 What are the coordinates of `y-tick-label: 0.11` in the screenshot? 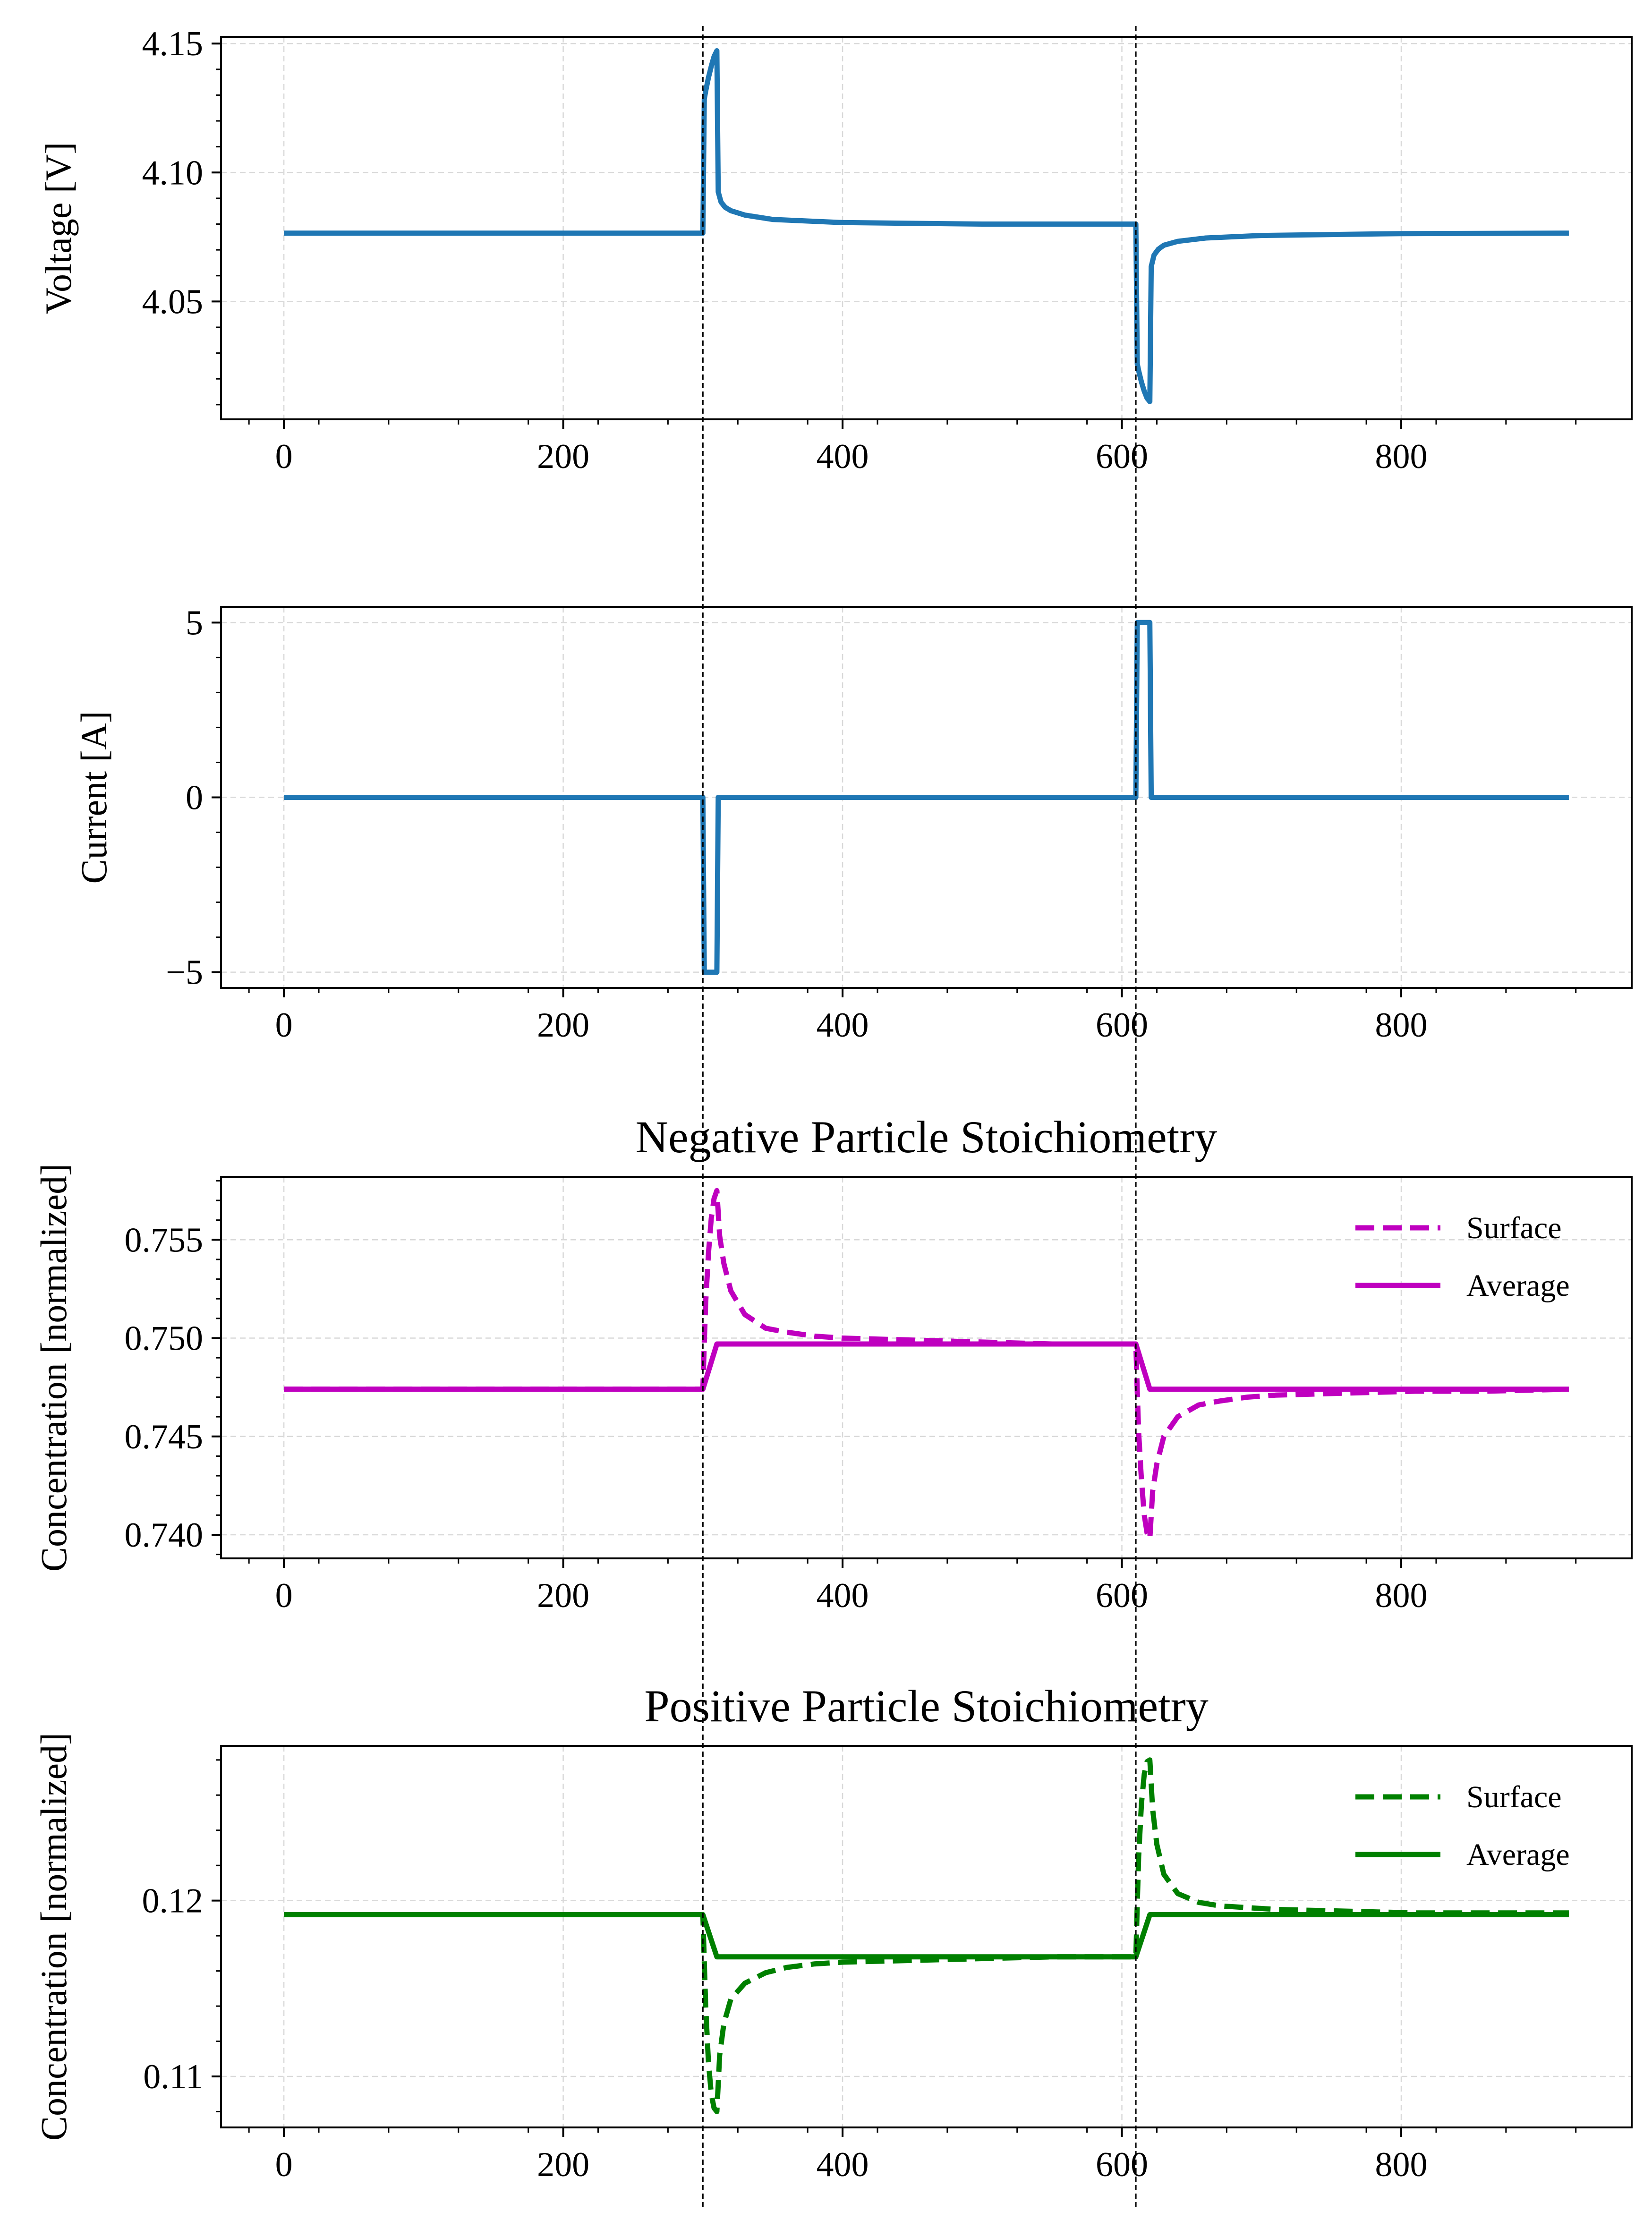 It's located at (173, 2077).